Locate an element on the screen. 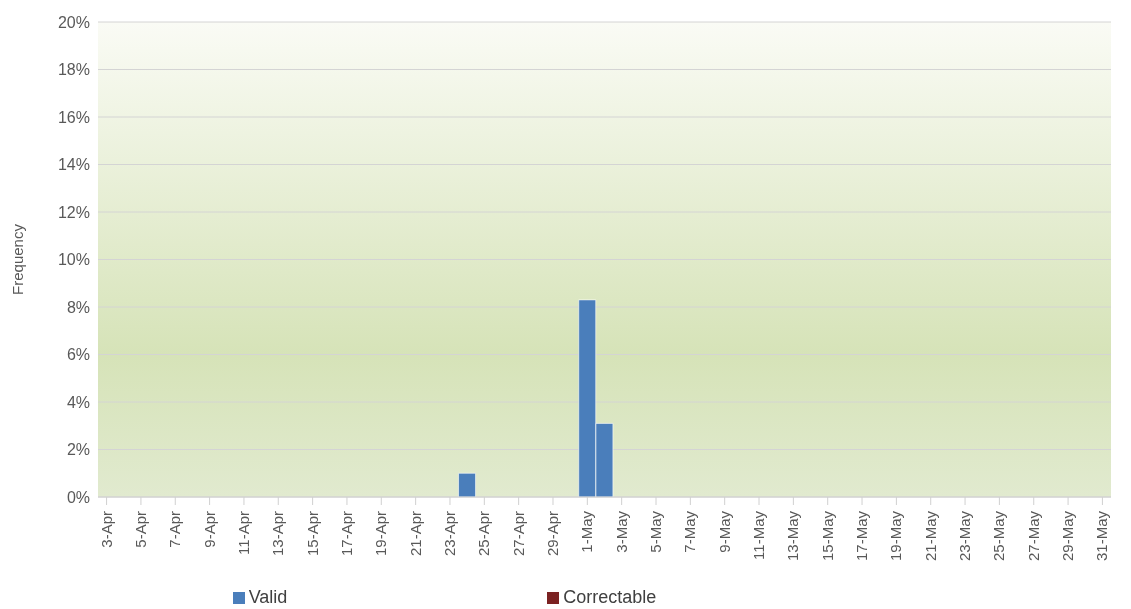  bar is located at coordinates (467, 484).